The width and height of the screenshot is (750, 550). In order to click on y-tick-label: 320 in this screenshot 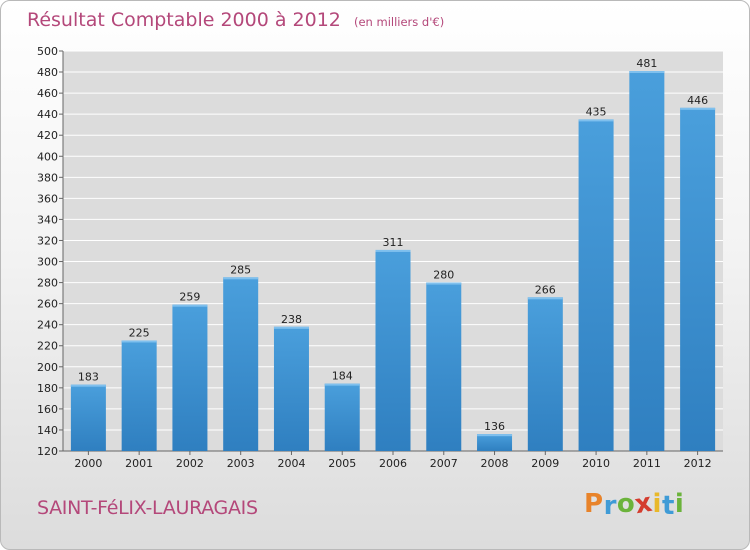, I will do `click(47, 240)`.